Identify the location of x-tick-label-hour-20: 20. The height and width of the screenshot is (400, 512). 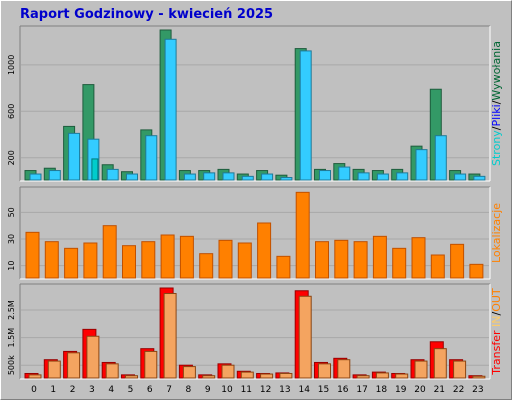
(420, 390).